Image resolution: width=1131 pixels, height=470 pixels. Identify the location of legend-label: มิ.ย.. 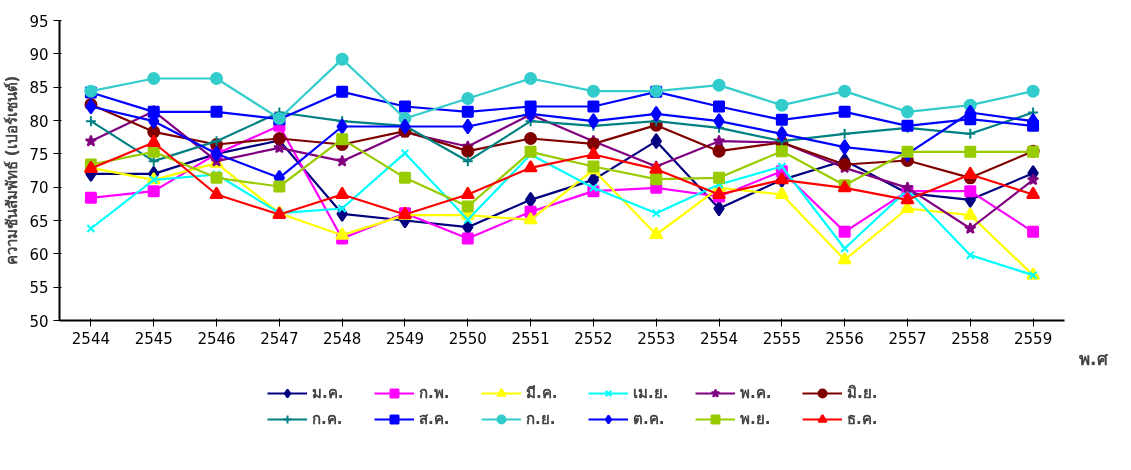
(863, 393).